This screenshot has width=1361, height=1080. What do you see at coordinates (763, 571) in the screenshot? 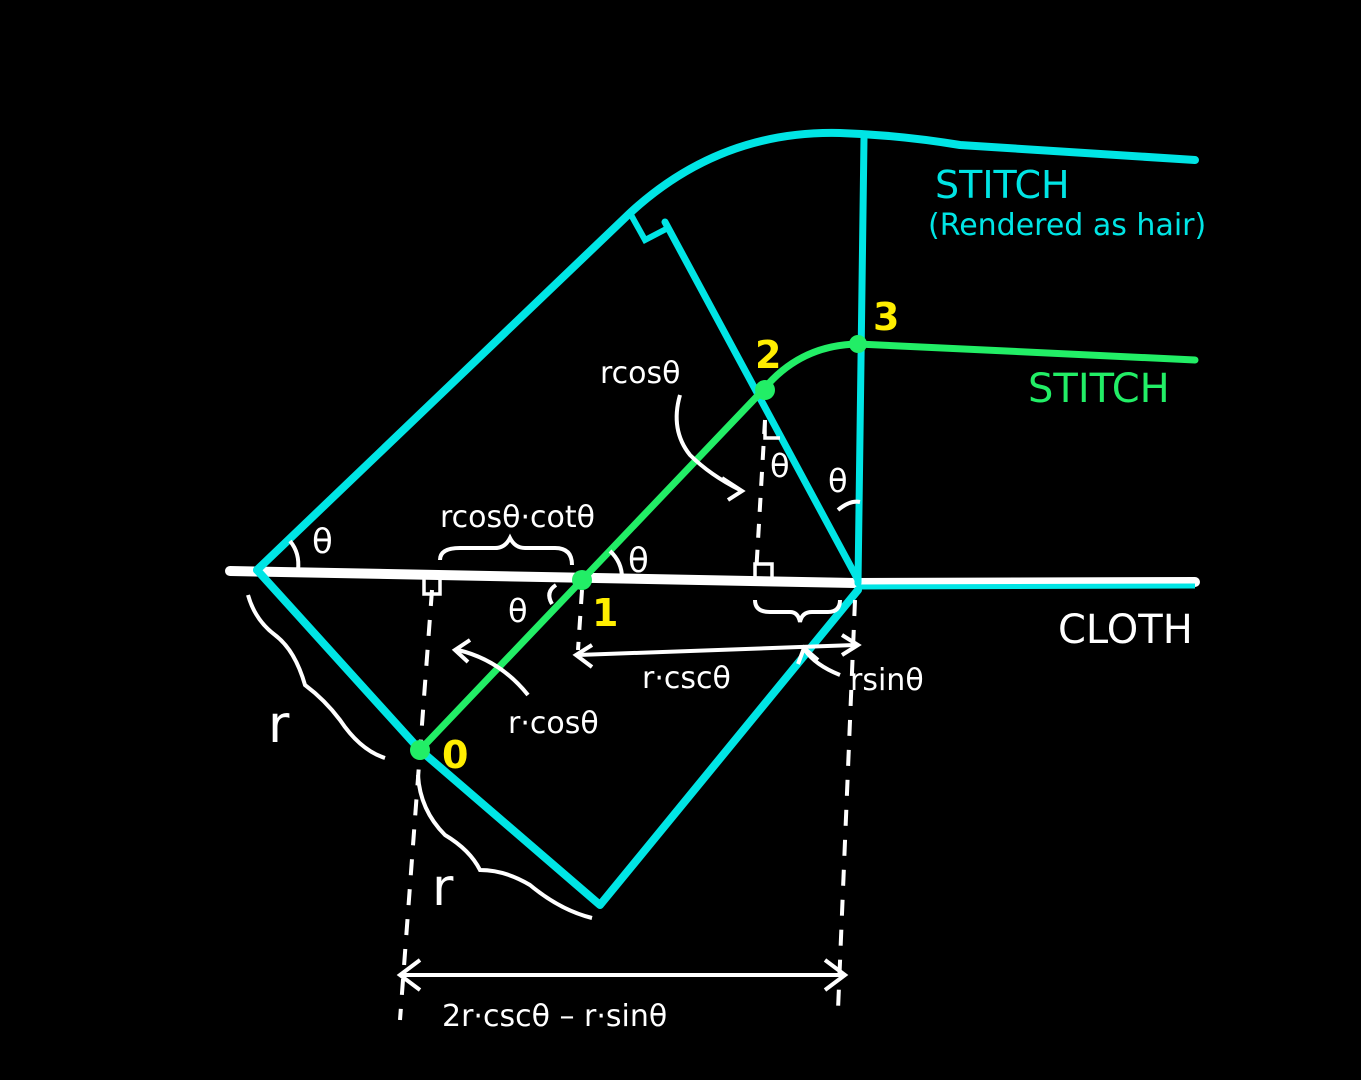
I see `right-angle-marker-right` at bounding box center [763, 571].